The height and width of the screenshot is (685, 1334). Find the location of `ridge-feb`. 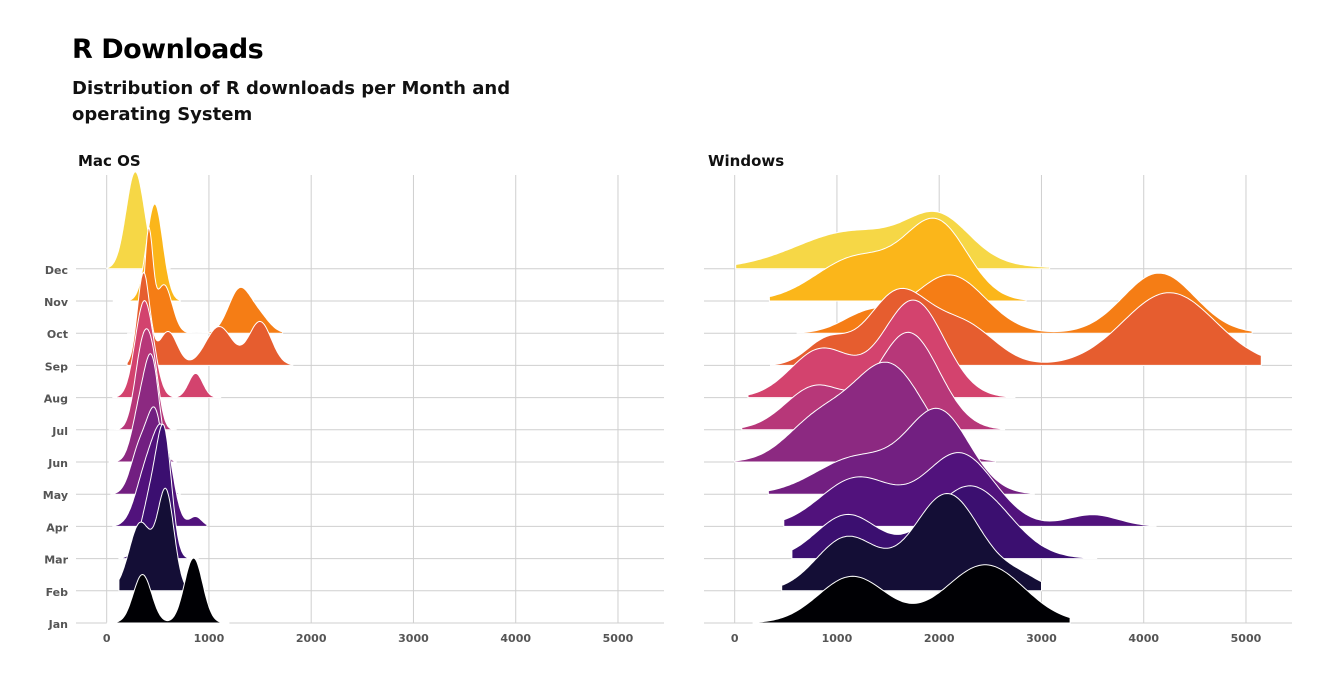

ridge-feb is located at coordinates (152, 539).